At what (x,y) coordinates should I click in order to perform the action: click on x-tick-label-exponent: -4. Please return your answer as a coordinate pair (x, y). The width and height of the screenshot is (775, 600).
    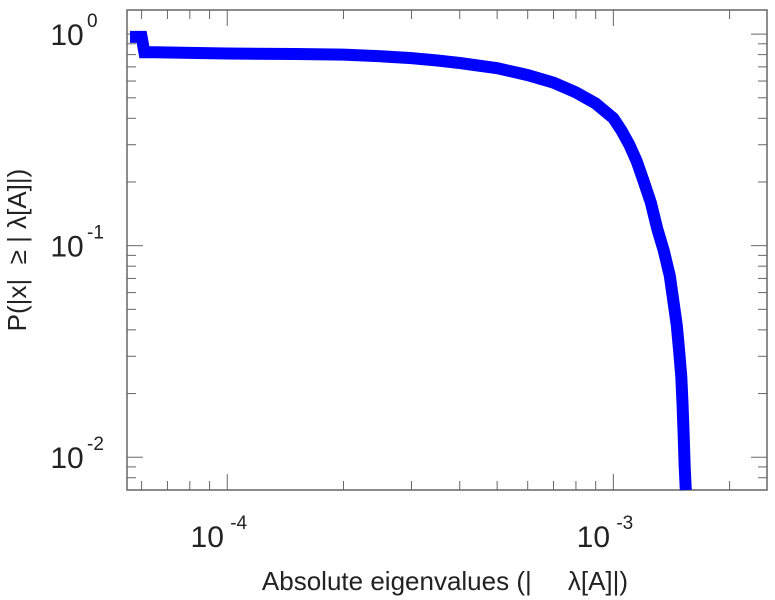
    Looking at the image, I should click on (238, 523).